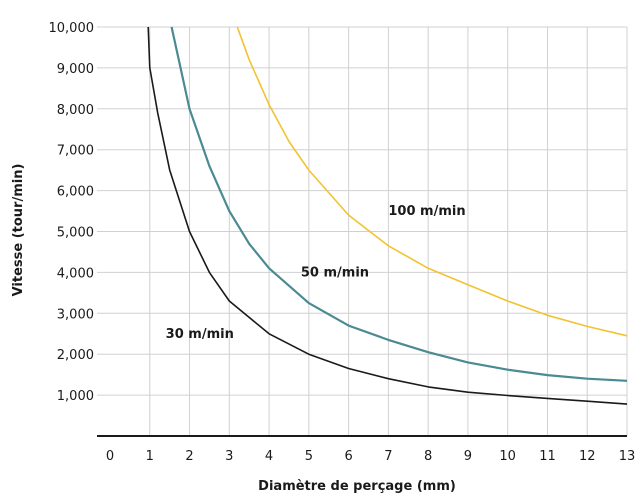 This screenshot has height=500, width=637. I want to click on x-tick-label: 0, so click(110, 456).